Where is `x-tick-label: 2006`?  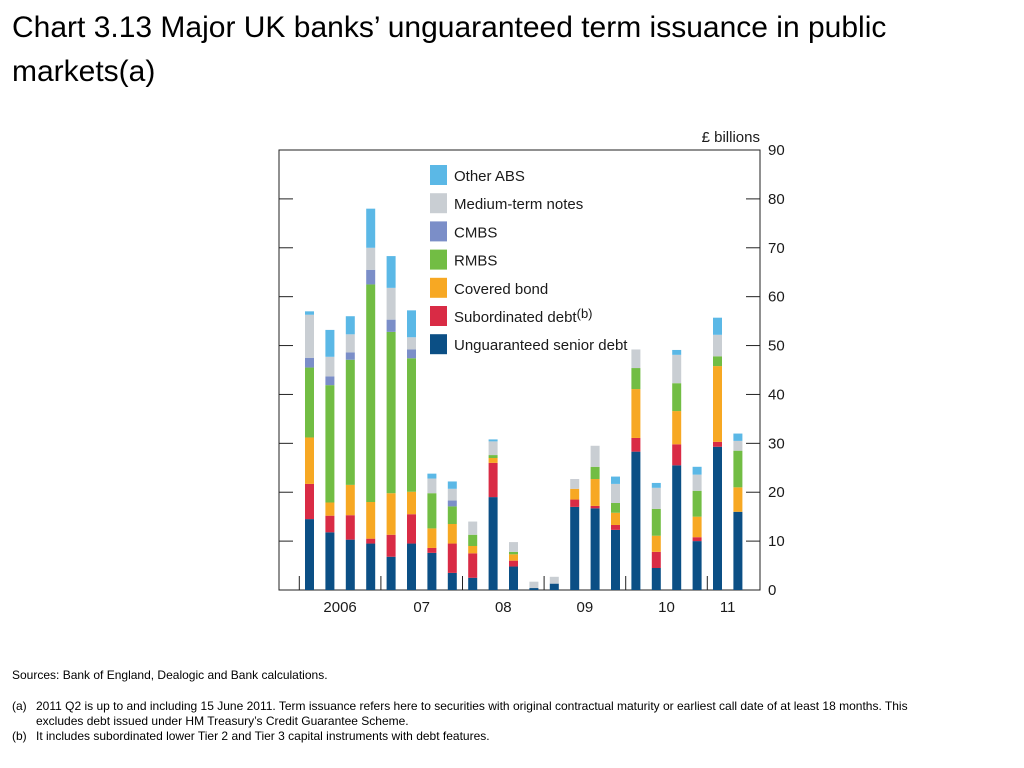
x-tick-label: 2006 is located at coordinates (339, 607).